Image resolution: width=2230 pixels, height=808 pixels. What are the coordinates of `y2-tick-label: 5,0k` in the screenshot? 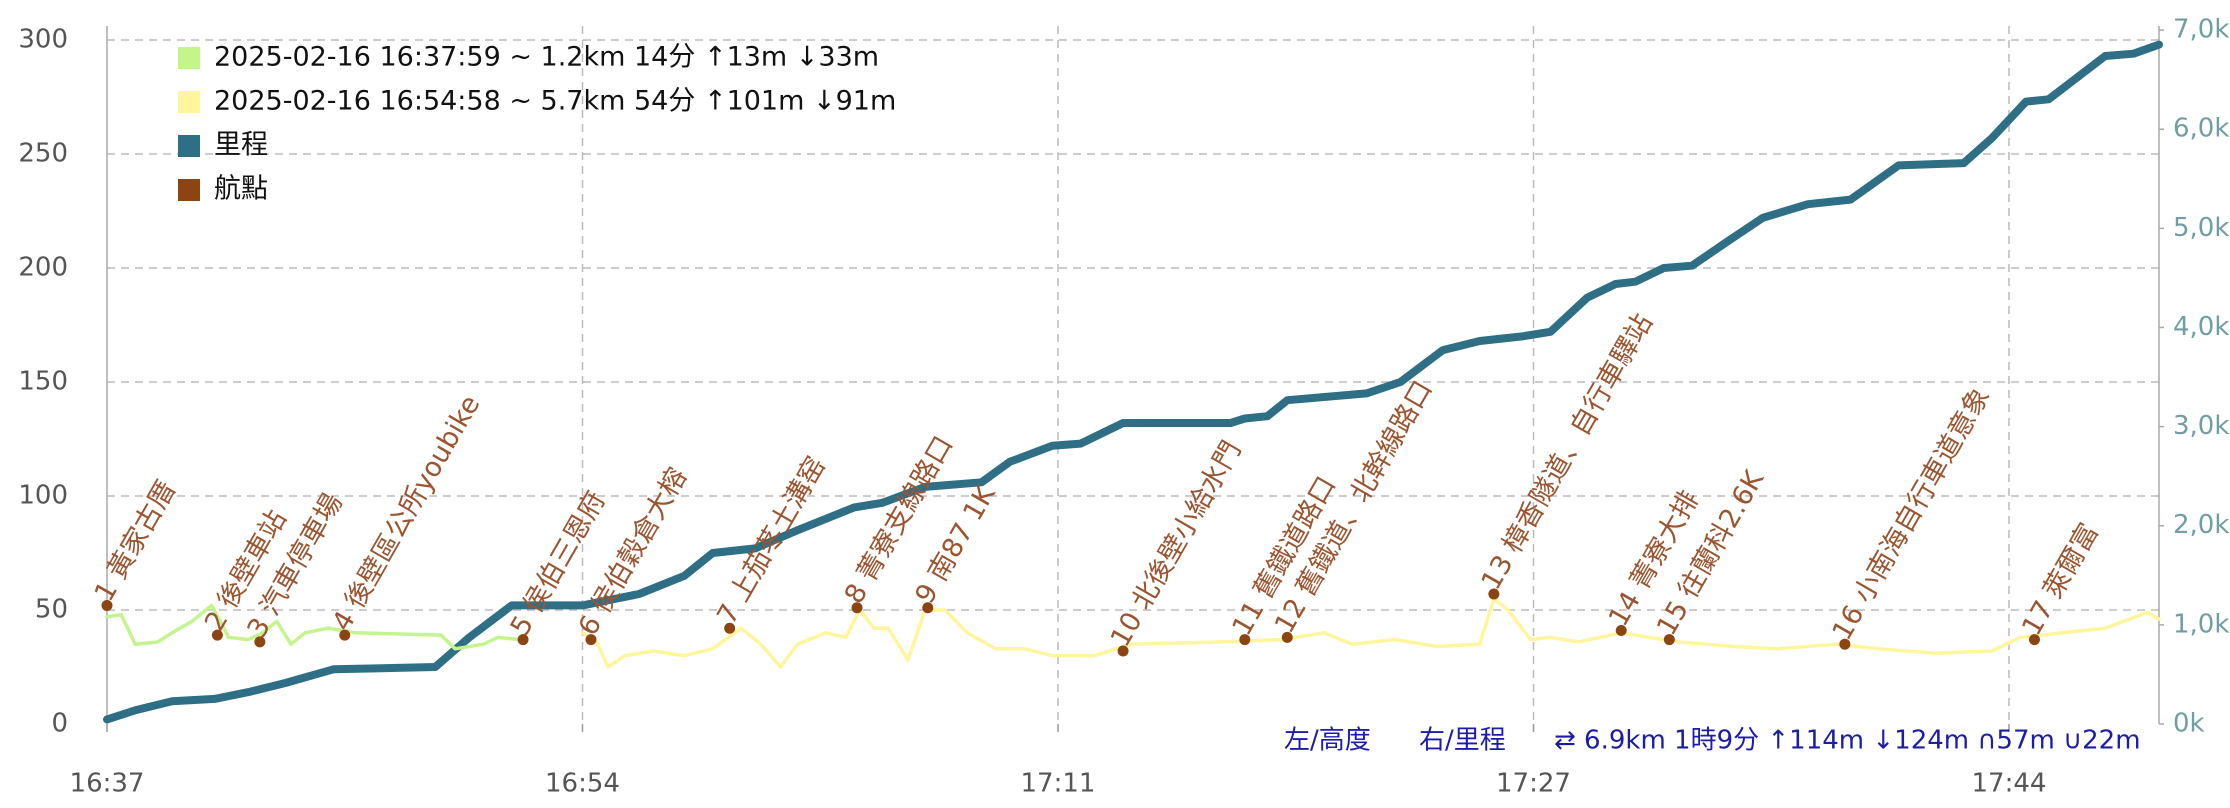 It's located at (2201, 228).